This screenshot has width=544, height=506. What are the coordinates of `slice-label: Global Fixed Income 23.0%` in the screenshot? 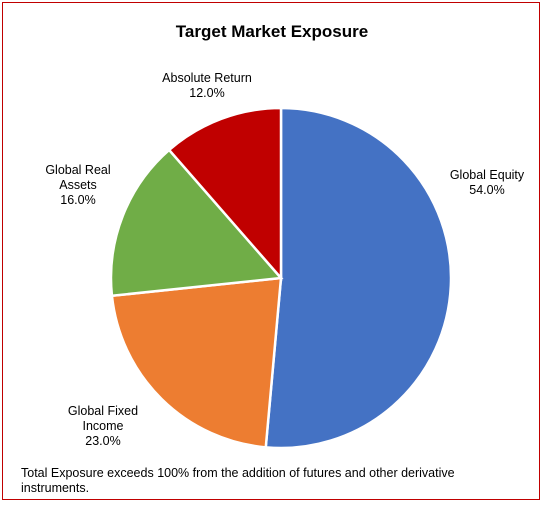 It's located at (103, 426).